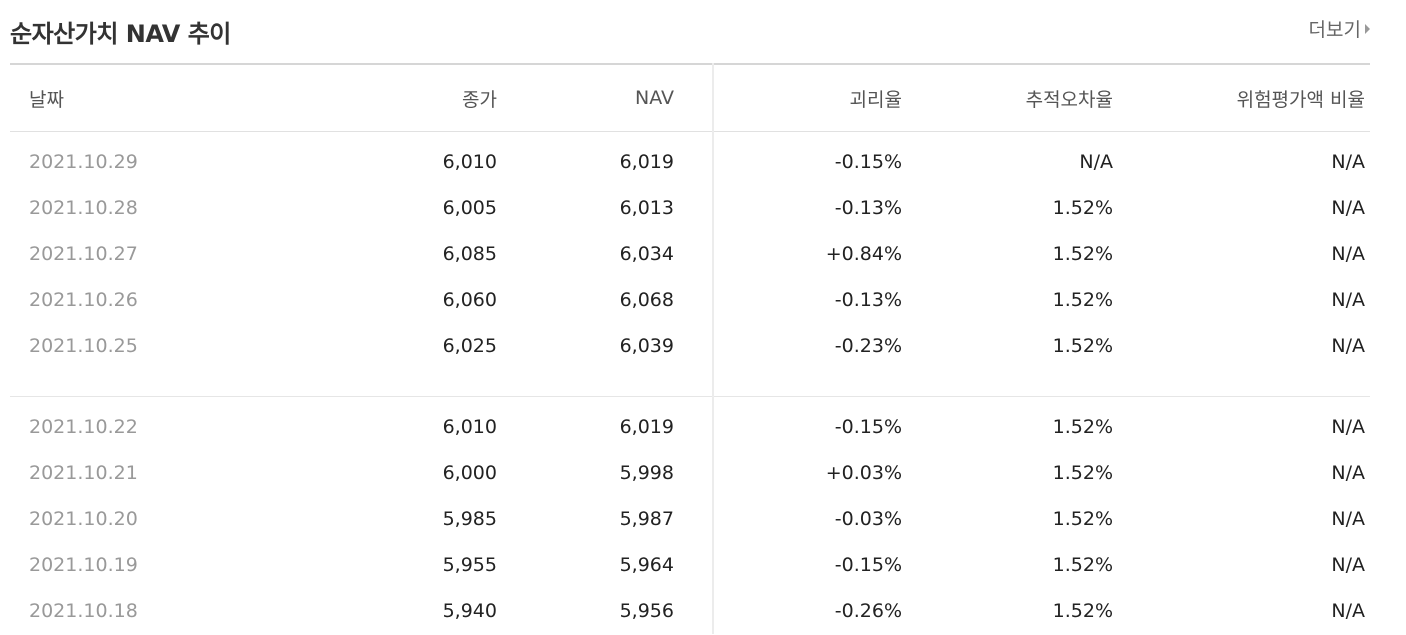 The height and width of the screenshot is (635, 1406). I want to click on cell-date: 2021.10.19, so click(83, 565).